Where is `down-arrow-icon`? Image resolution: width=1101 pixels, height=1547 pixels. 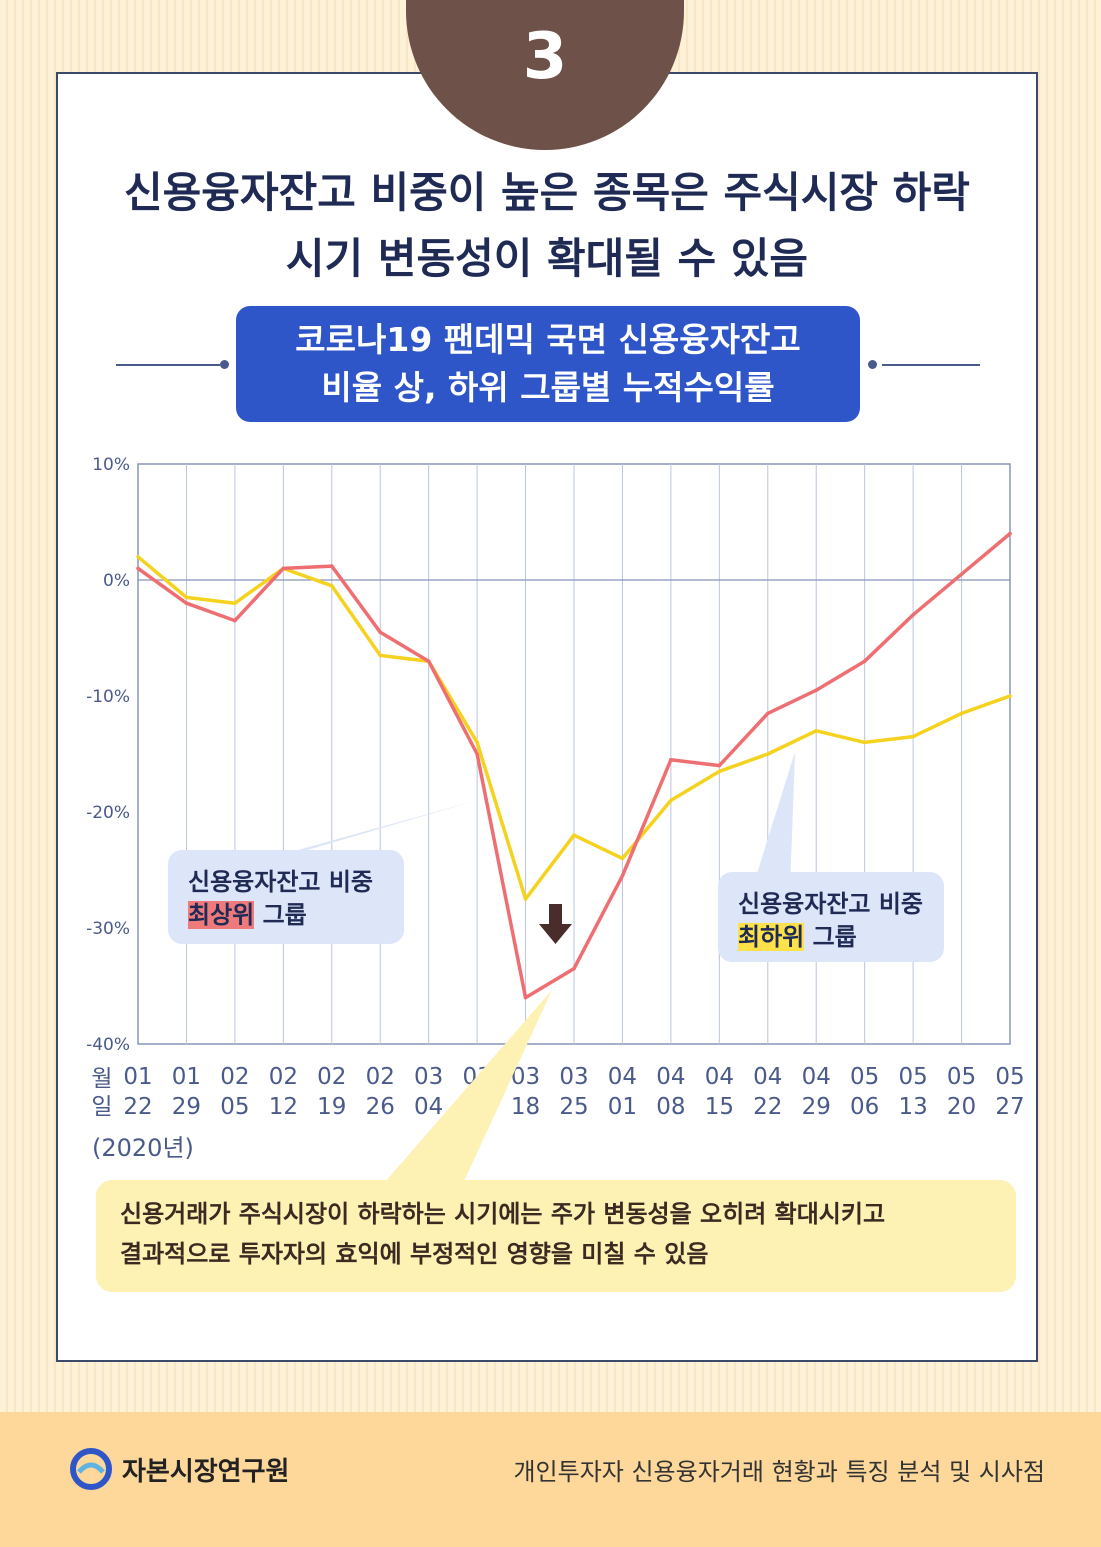 down-arrow-icon is located at coordinates (555, 924).